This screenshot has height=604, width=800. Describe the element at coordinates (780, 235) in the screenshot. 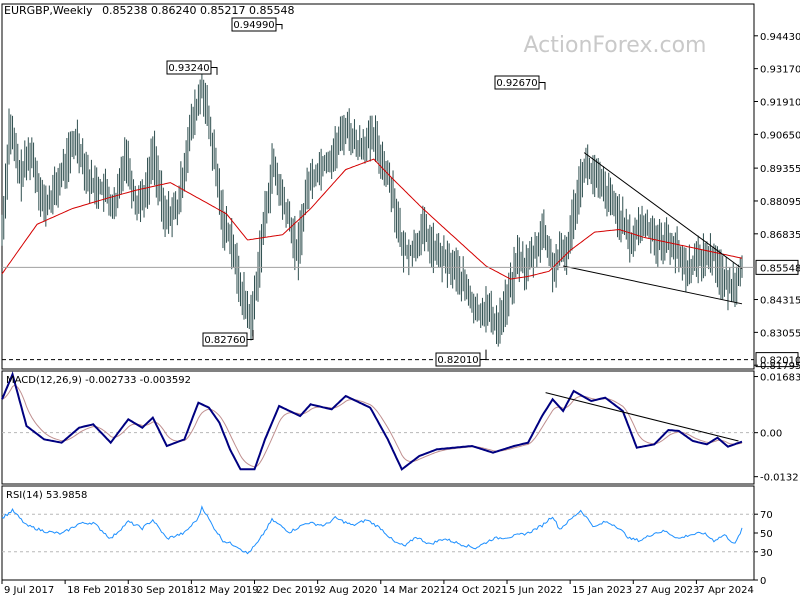

I see `price-tick-label: 0.86835` at that location.